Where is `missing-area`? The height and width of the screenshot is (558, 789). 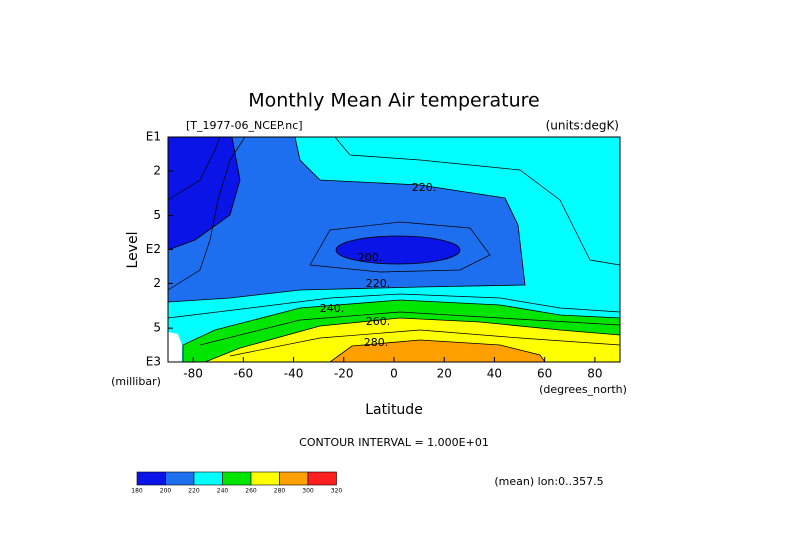
missing-area is located at coordinates (175, 347).